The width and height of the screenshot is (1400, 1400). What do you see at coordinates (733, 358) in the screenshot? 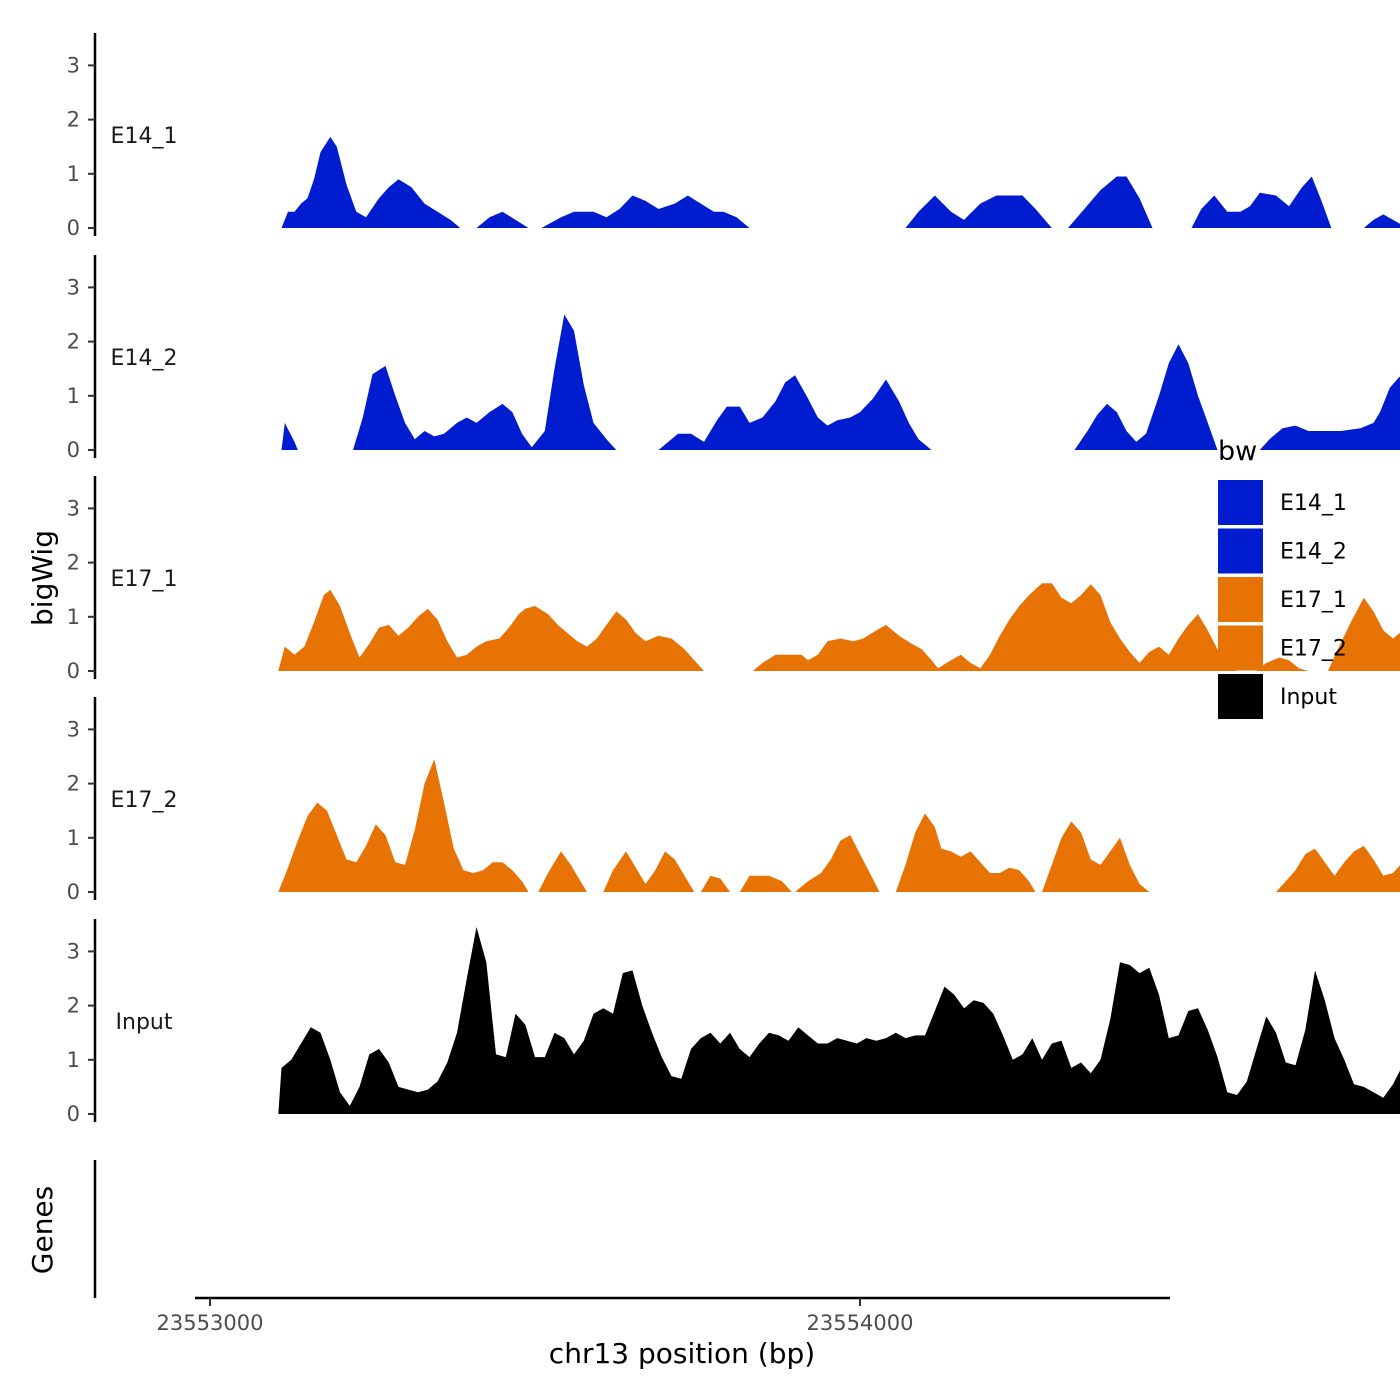
I see `track-e14-2: 0 1 2 3 E14_2` at bounding box center [733, 358].